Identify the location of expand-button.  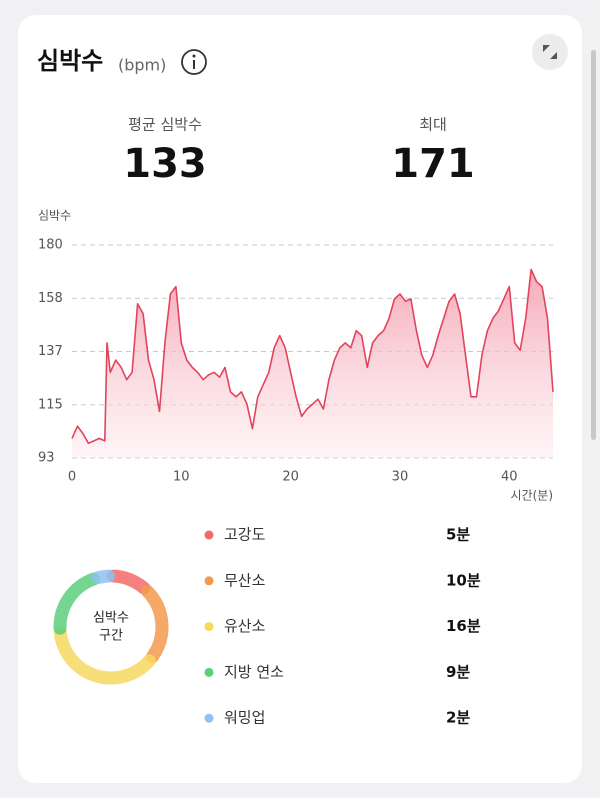
(550, 52).